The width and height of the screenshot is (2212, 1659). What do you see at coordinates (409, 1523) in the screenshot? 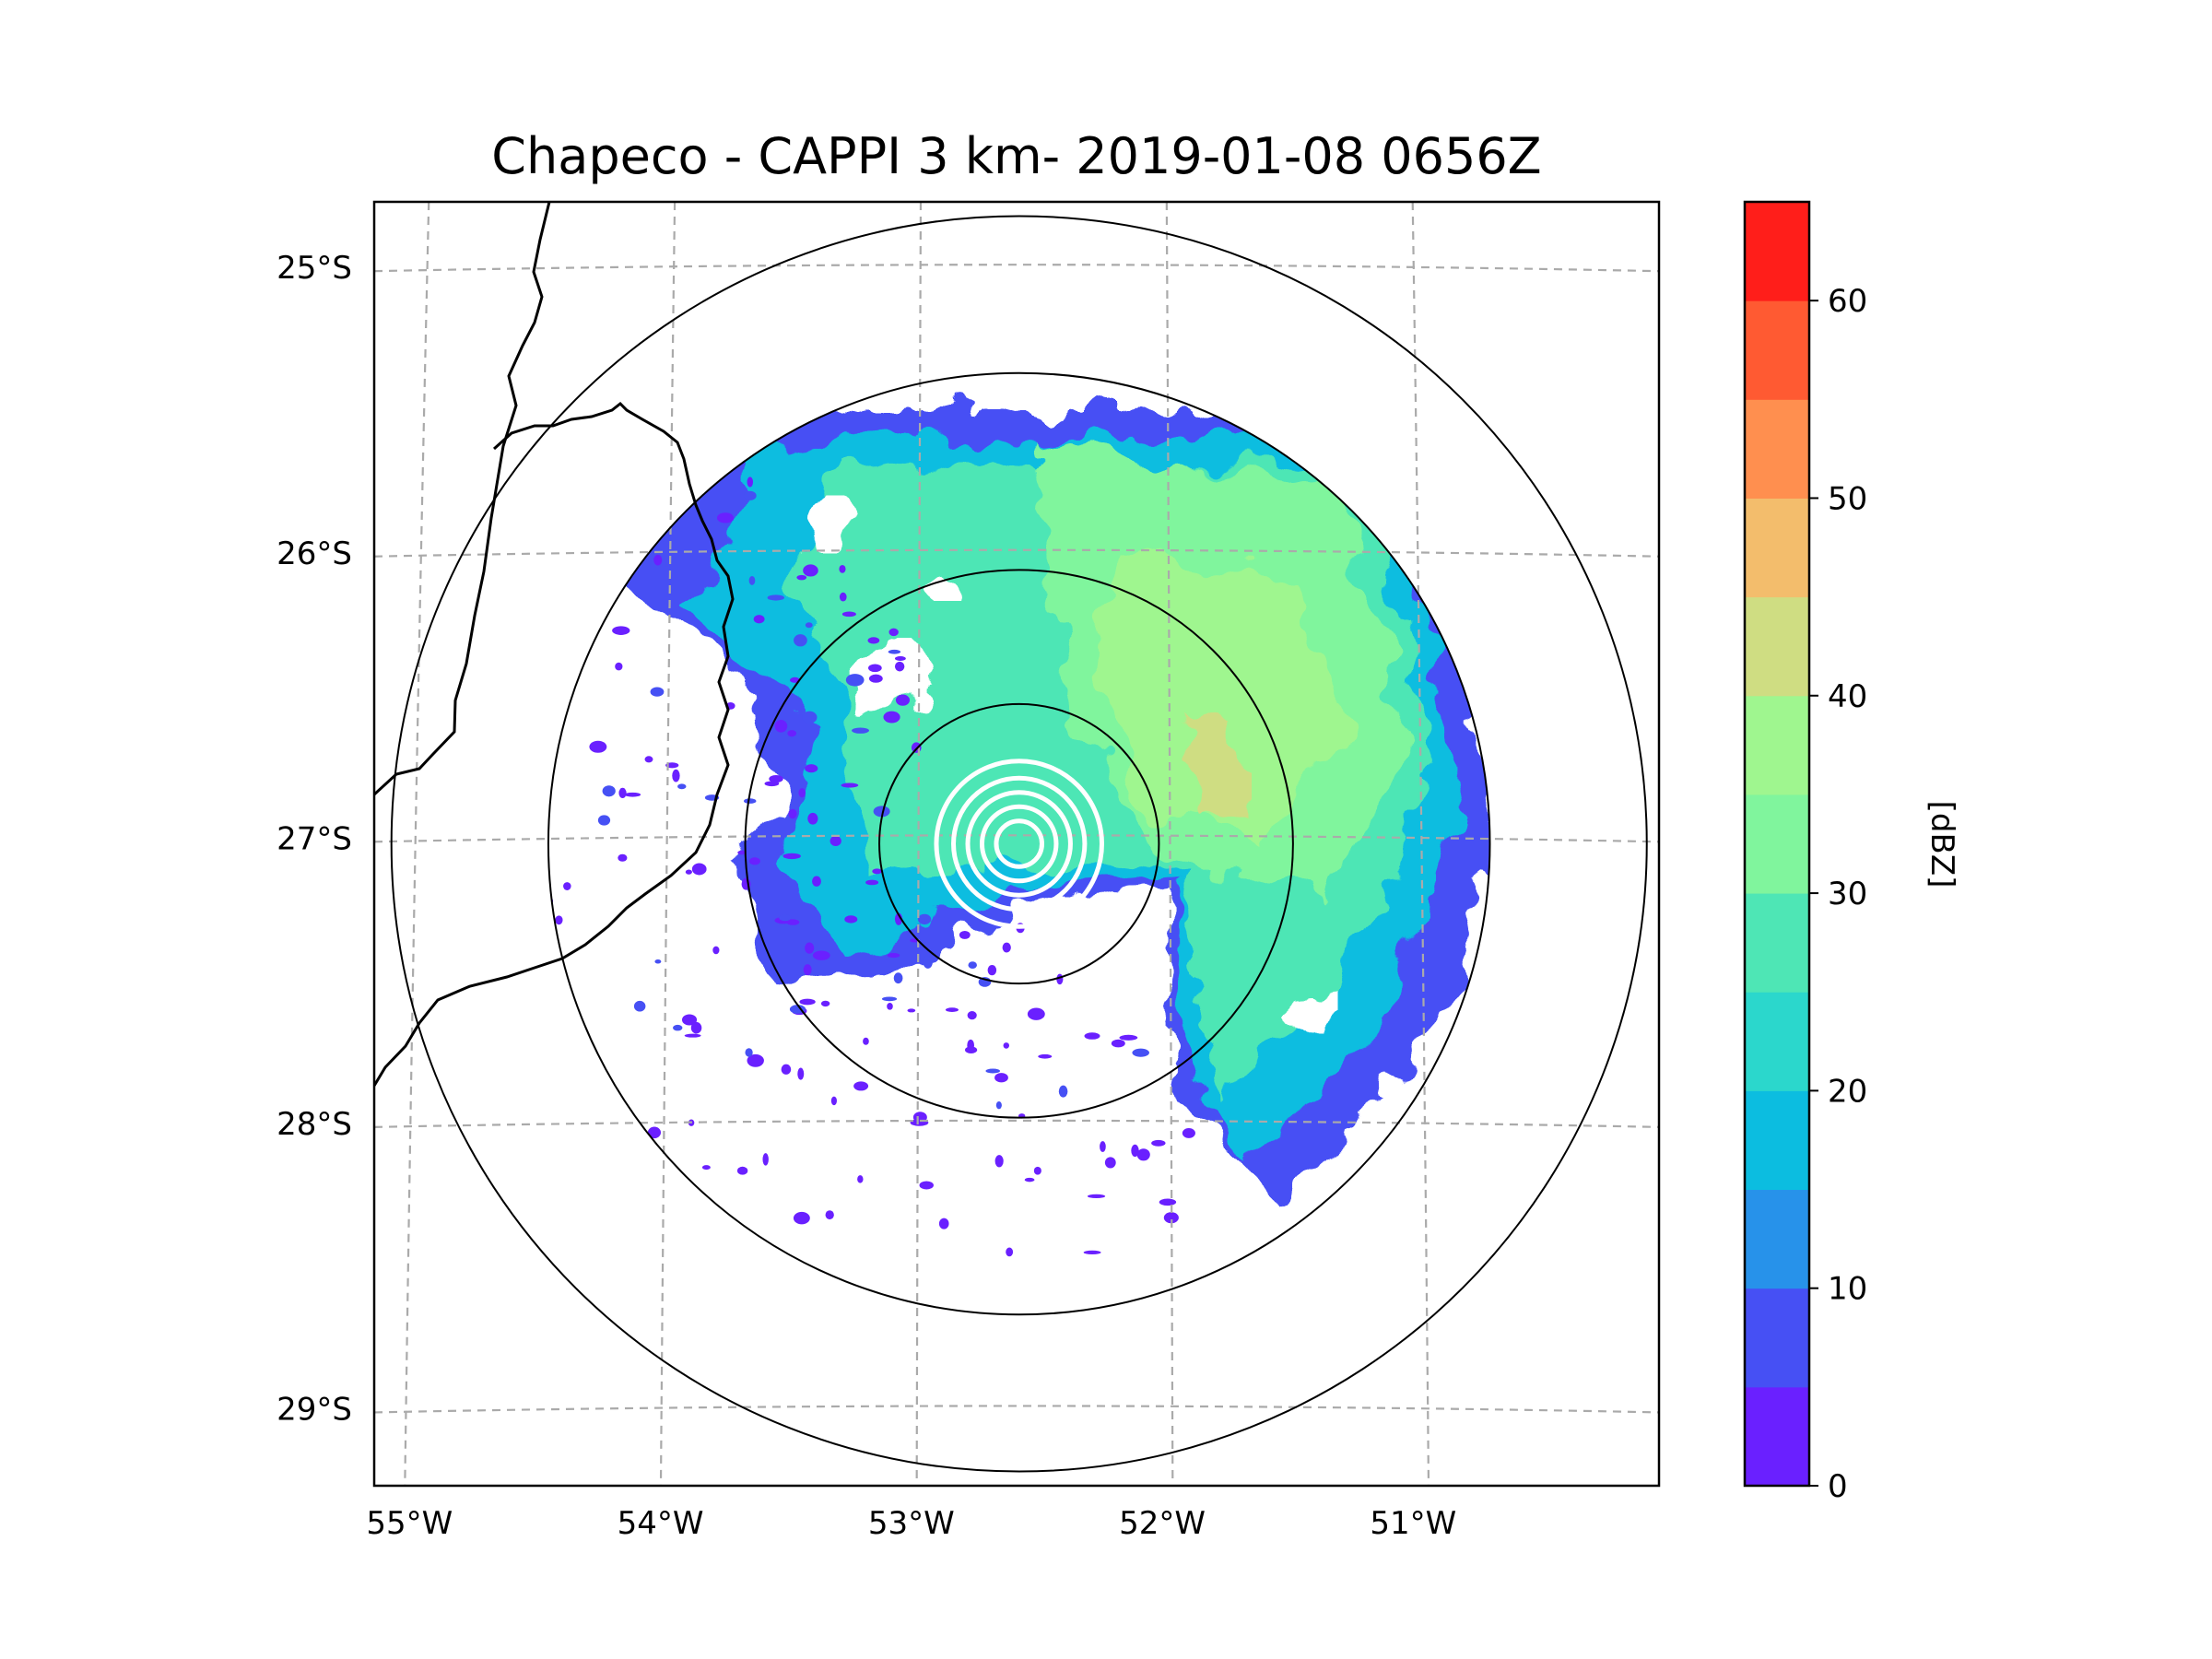
I see `lon-tick-label: 55°W` at bounding box center [409, 1523].